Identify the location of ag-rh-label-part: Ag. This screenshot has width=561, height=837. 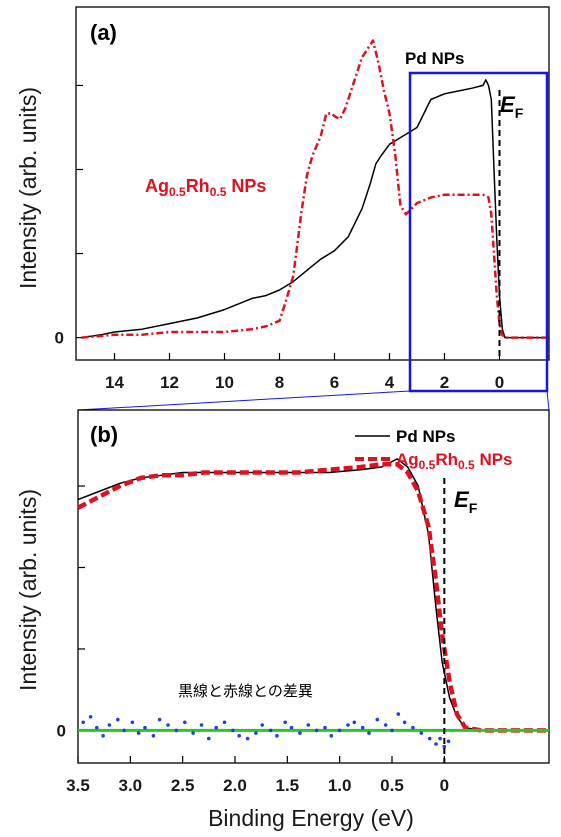
(157, 186).